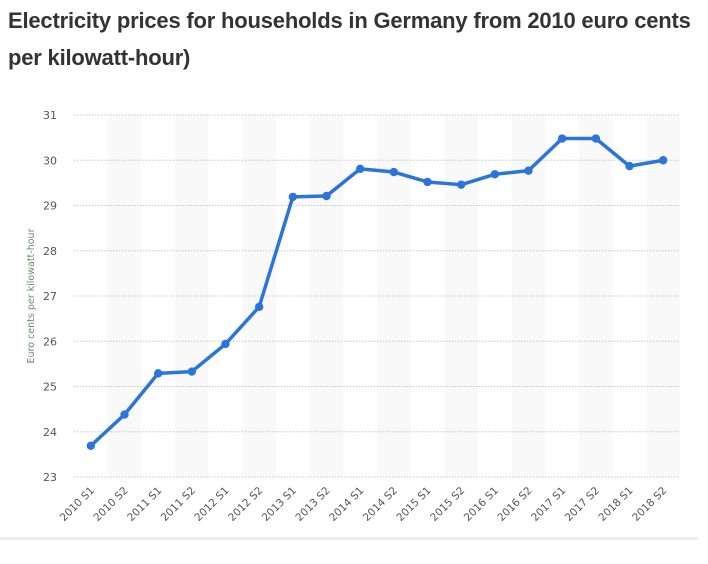  I want to click on y-tick-label: 30, so click(50, 160).